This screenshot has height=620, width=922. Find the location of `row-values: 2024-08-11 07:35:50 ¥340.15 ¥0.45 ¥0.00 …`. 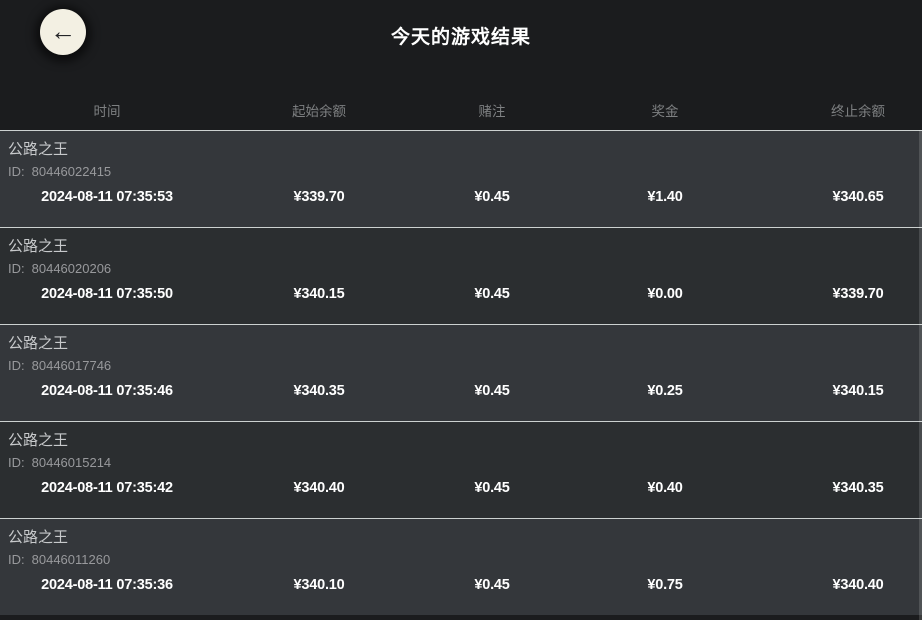

row-values: 2024-08-11 07:35:50 ¥340.15 ¥0.45 ¥0.00 … is located at coordinates (461, 294).